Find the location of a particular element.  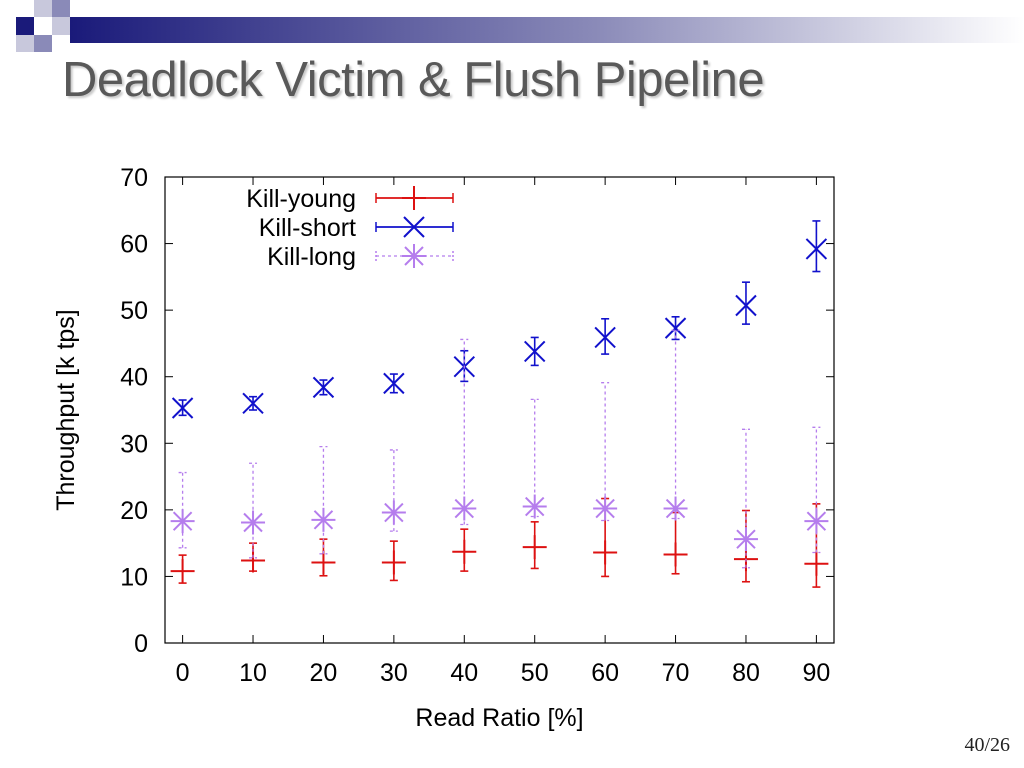

y-tick-label: 30 is located at coordinates (134, 444).